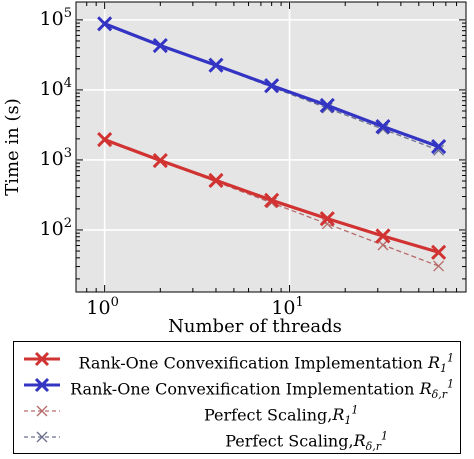  Describe the element at coordinates (345, 416) in the screenshot. I see `legend-math-series-3: R11` at that location.